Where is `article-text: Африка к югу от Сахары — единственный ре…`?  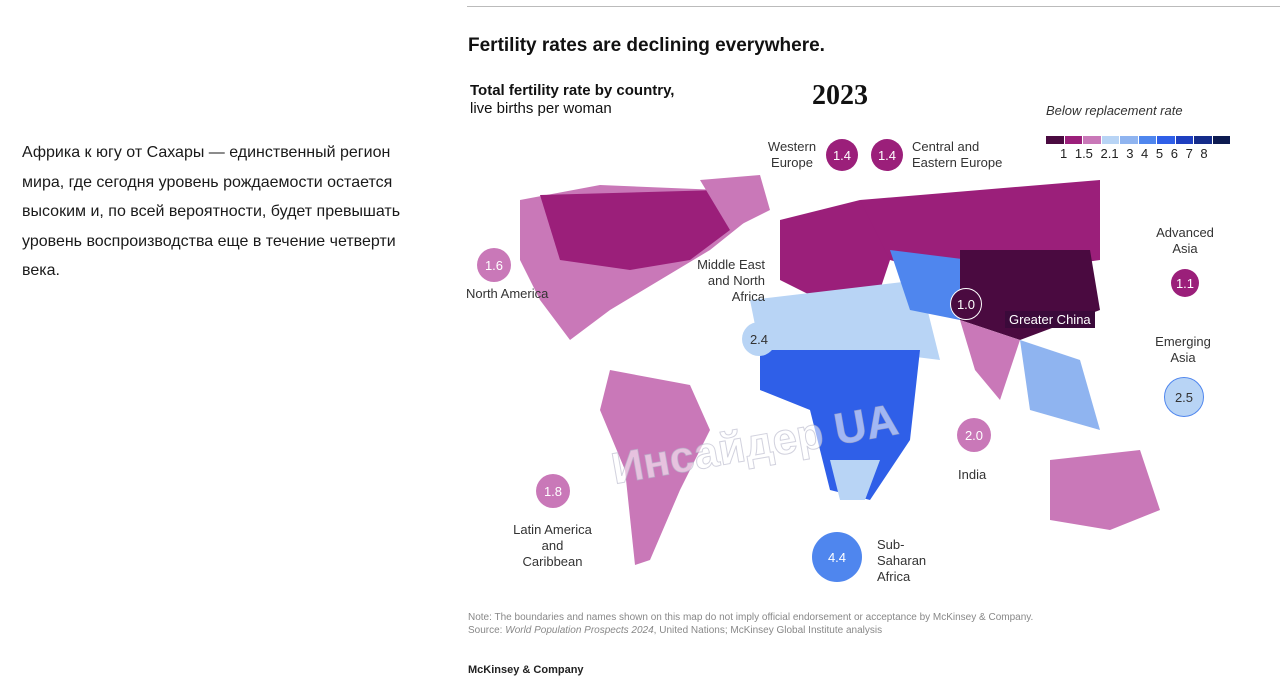
article-text: Африка к югу от Сахары — единственный ре… is located at coordinates (211, 211).